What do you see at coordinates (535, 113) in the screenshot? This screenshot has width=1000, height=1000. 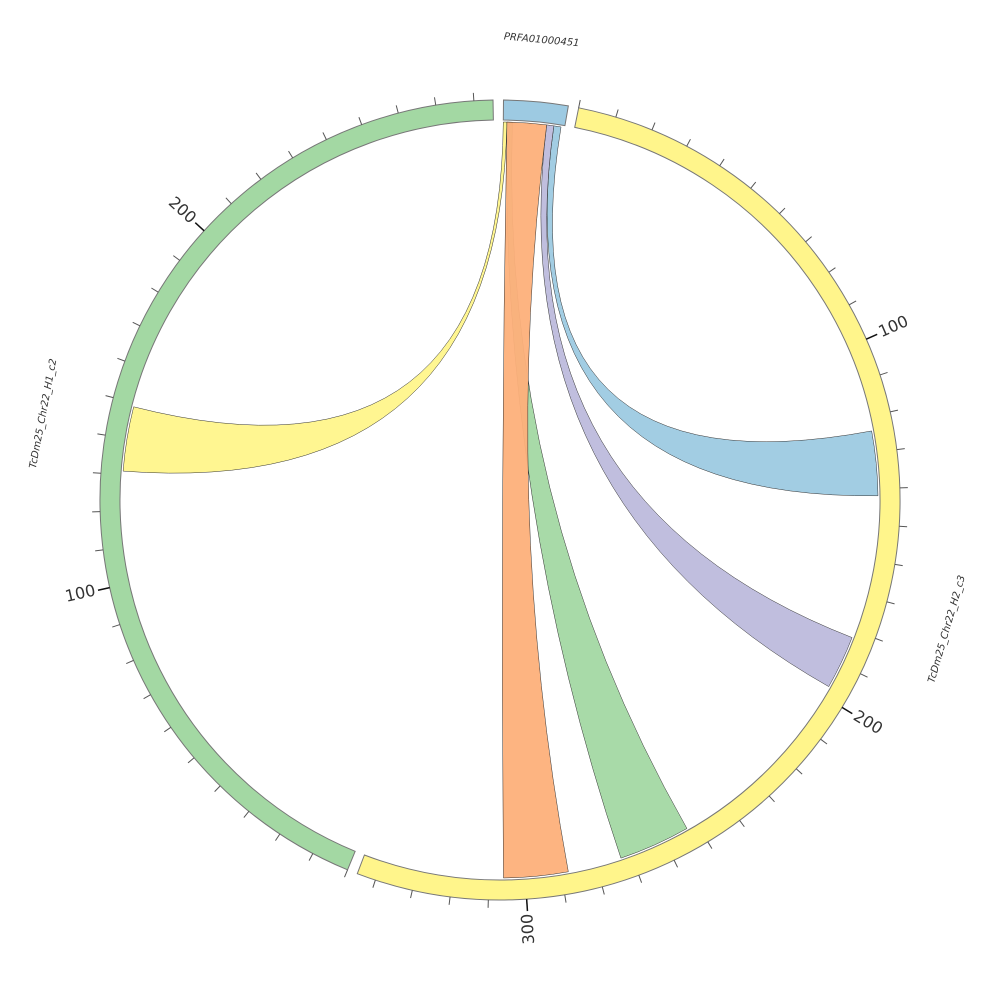 I see `sector` at bounding box center [535, 113].